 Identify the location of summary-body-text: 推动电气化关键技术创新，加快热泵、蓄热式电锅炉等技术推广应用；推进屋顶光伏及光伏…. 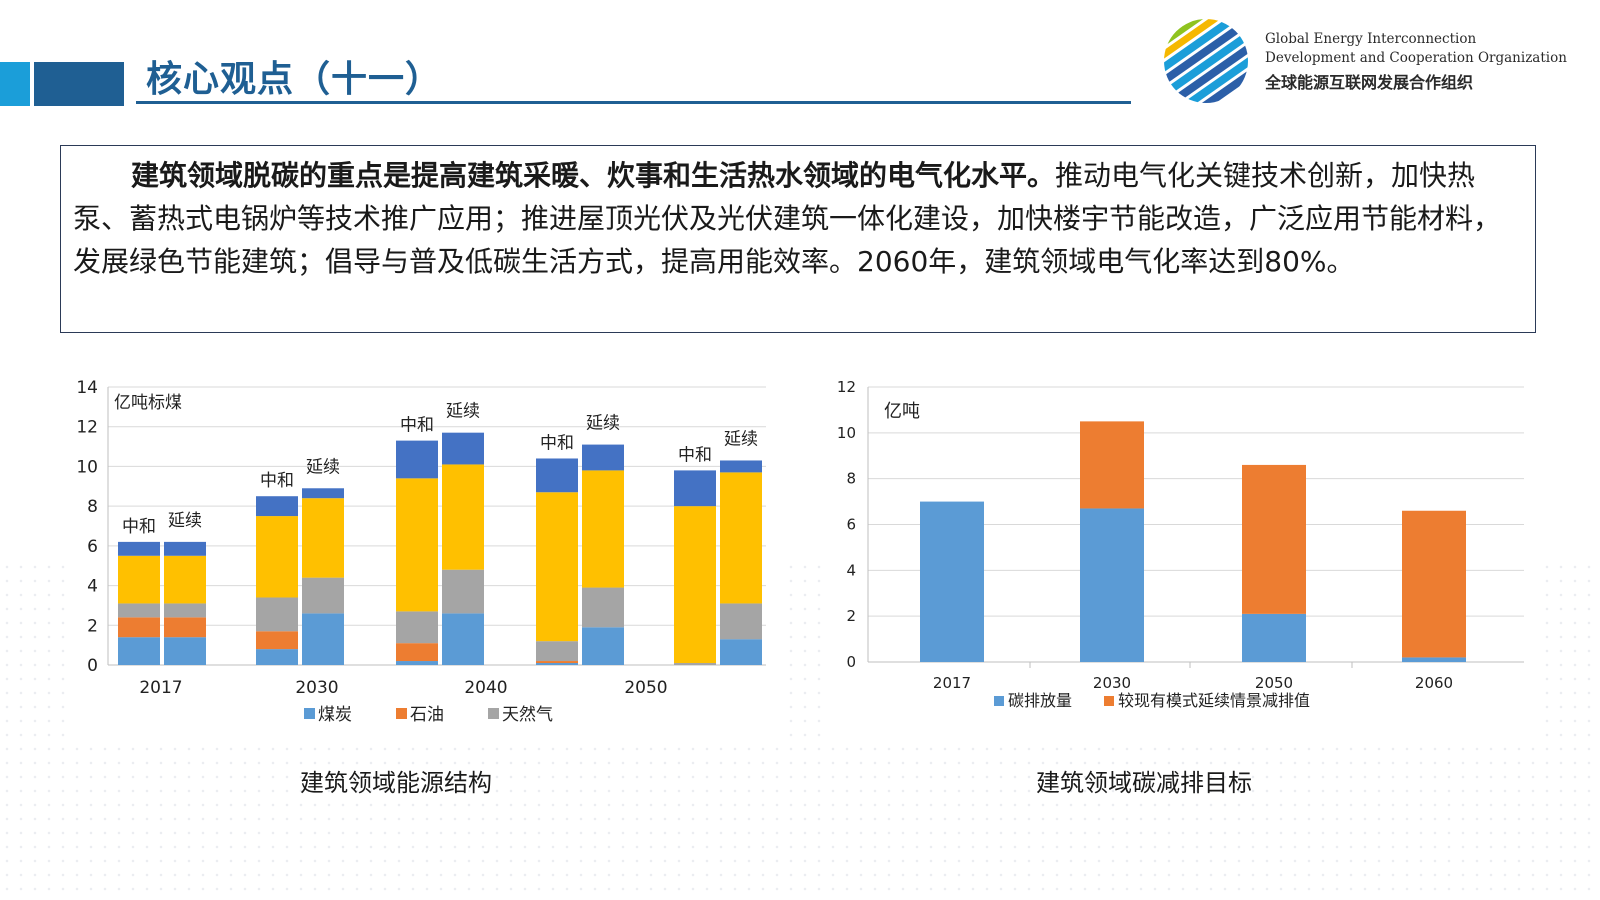
(787, 218).